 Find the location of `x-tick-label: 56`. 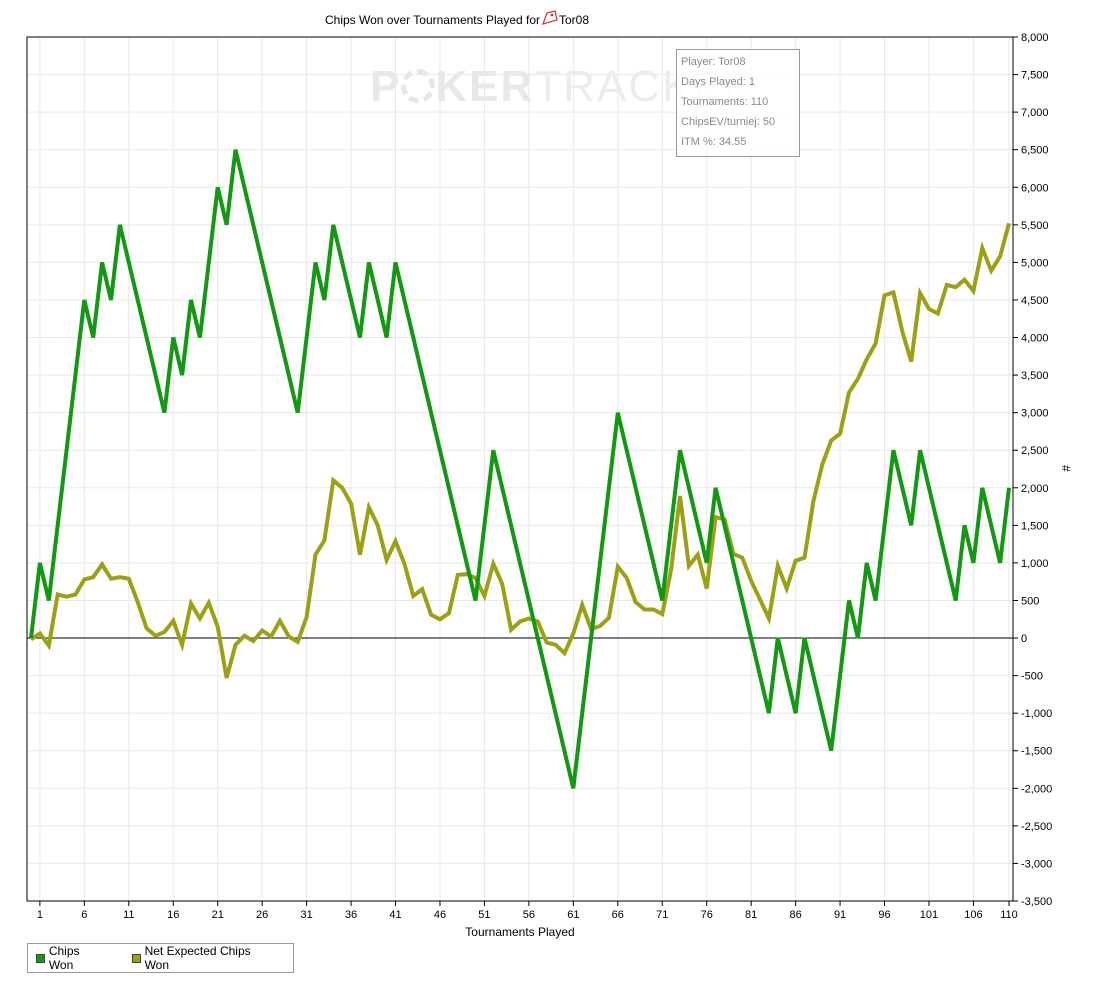

x-tick-label: 56 is located at coordinates (529, 915).